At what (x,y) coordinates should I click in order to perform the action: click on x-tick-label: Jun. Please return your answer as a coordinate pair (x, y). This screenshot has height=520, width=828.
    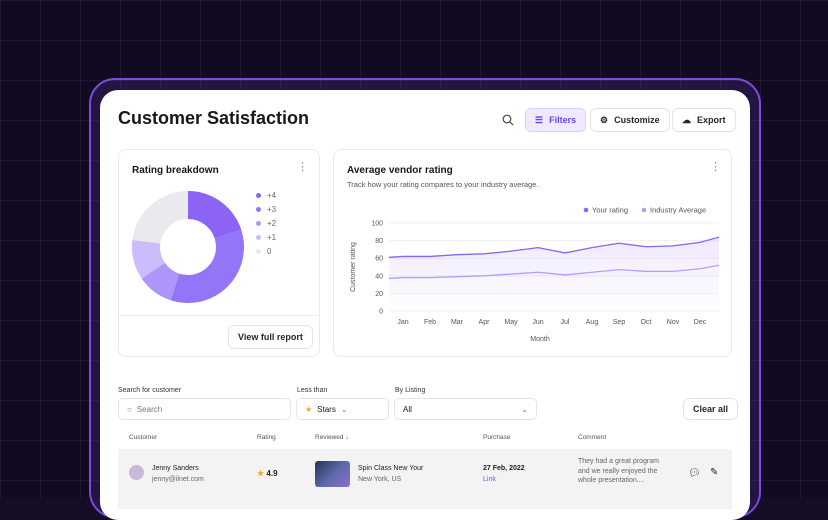
    Looking at the image, I should click on (537, 322).